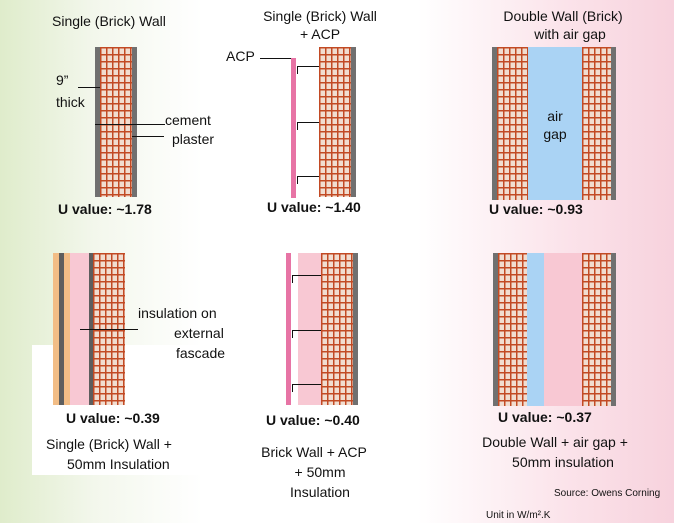 Image resolution: width=674 pixels, height=523 pixels. What do you see at coordinates (570, 34) in the screenshot?
I see `panel-3-title-line-2: with air gap` at bounding box center [570, 34].